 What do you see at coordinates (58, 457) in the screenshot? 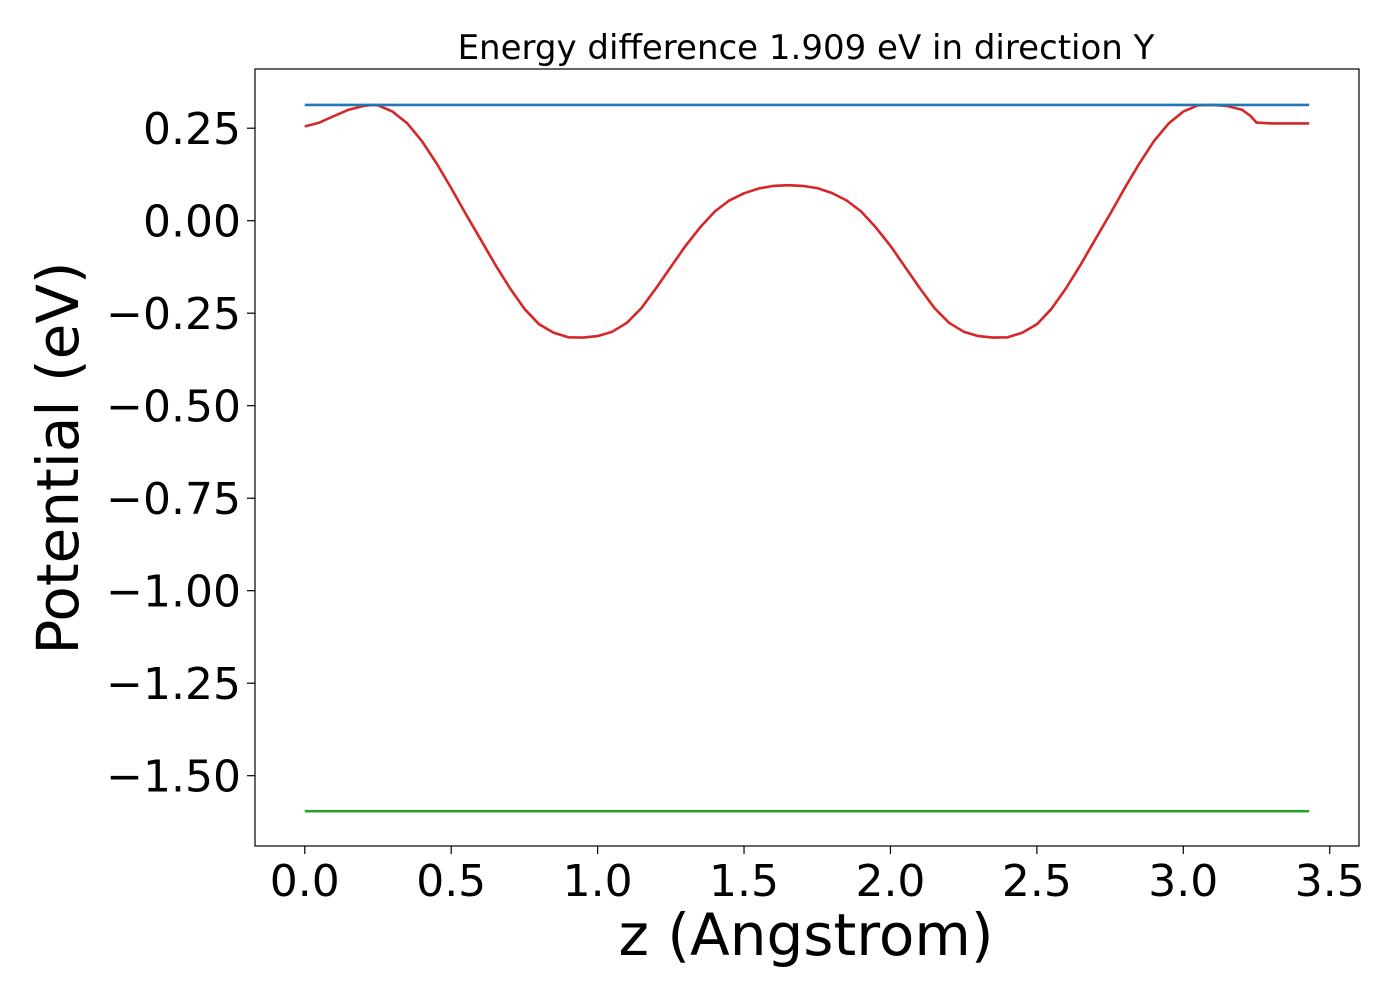
I see `y-axis-label: Potential (eV)` at bounding box center [58, 457].